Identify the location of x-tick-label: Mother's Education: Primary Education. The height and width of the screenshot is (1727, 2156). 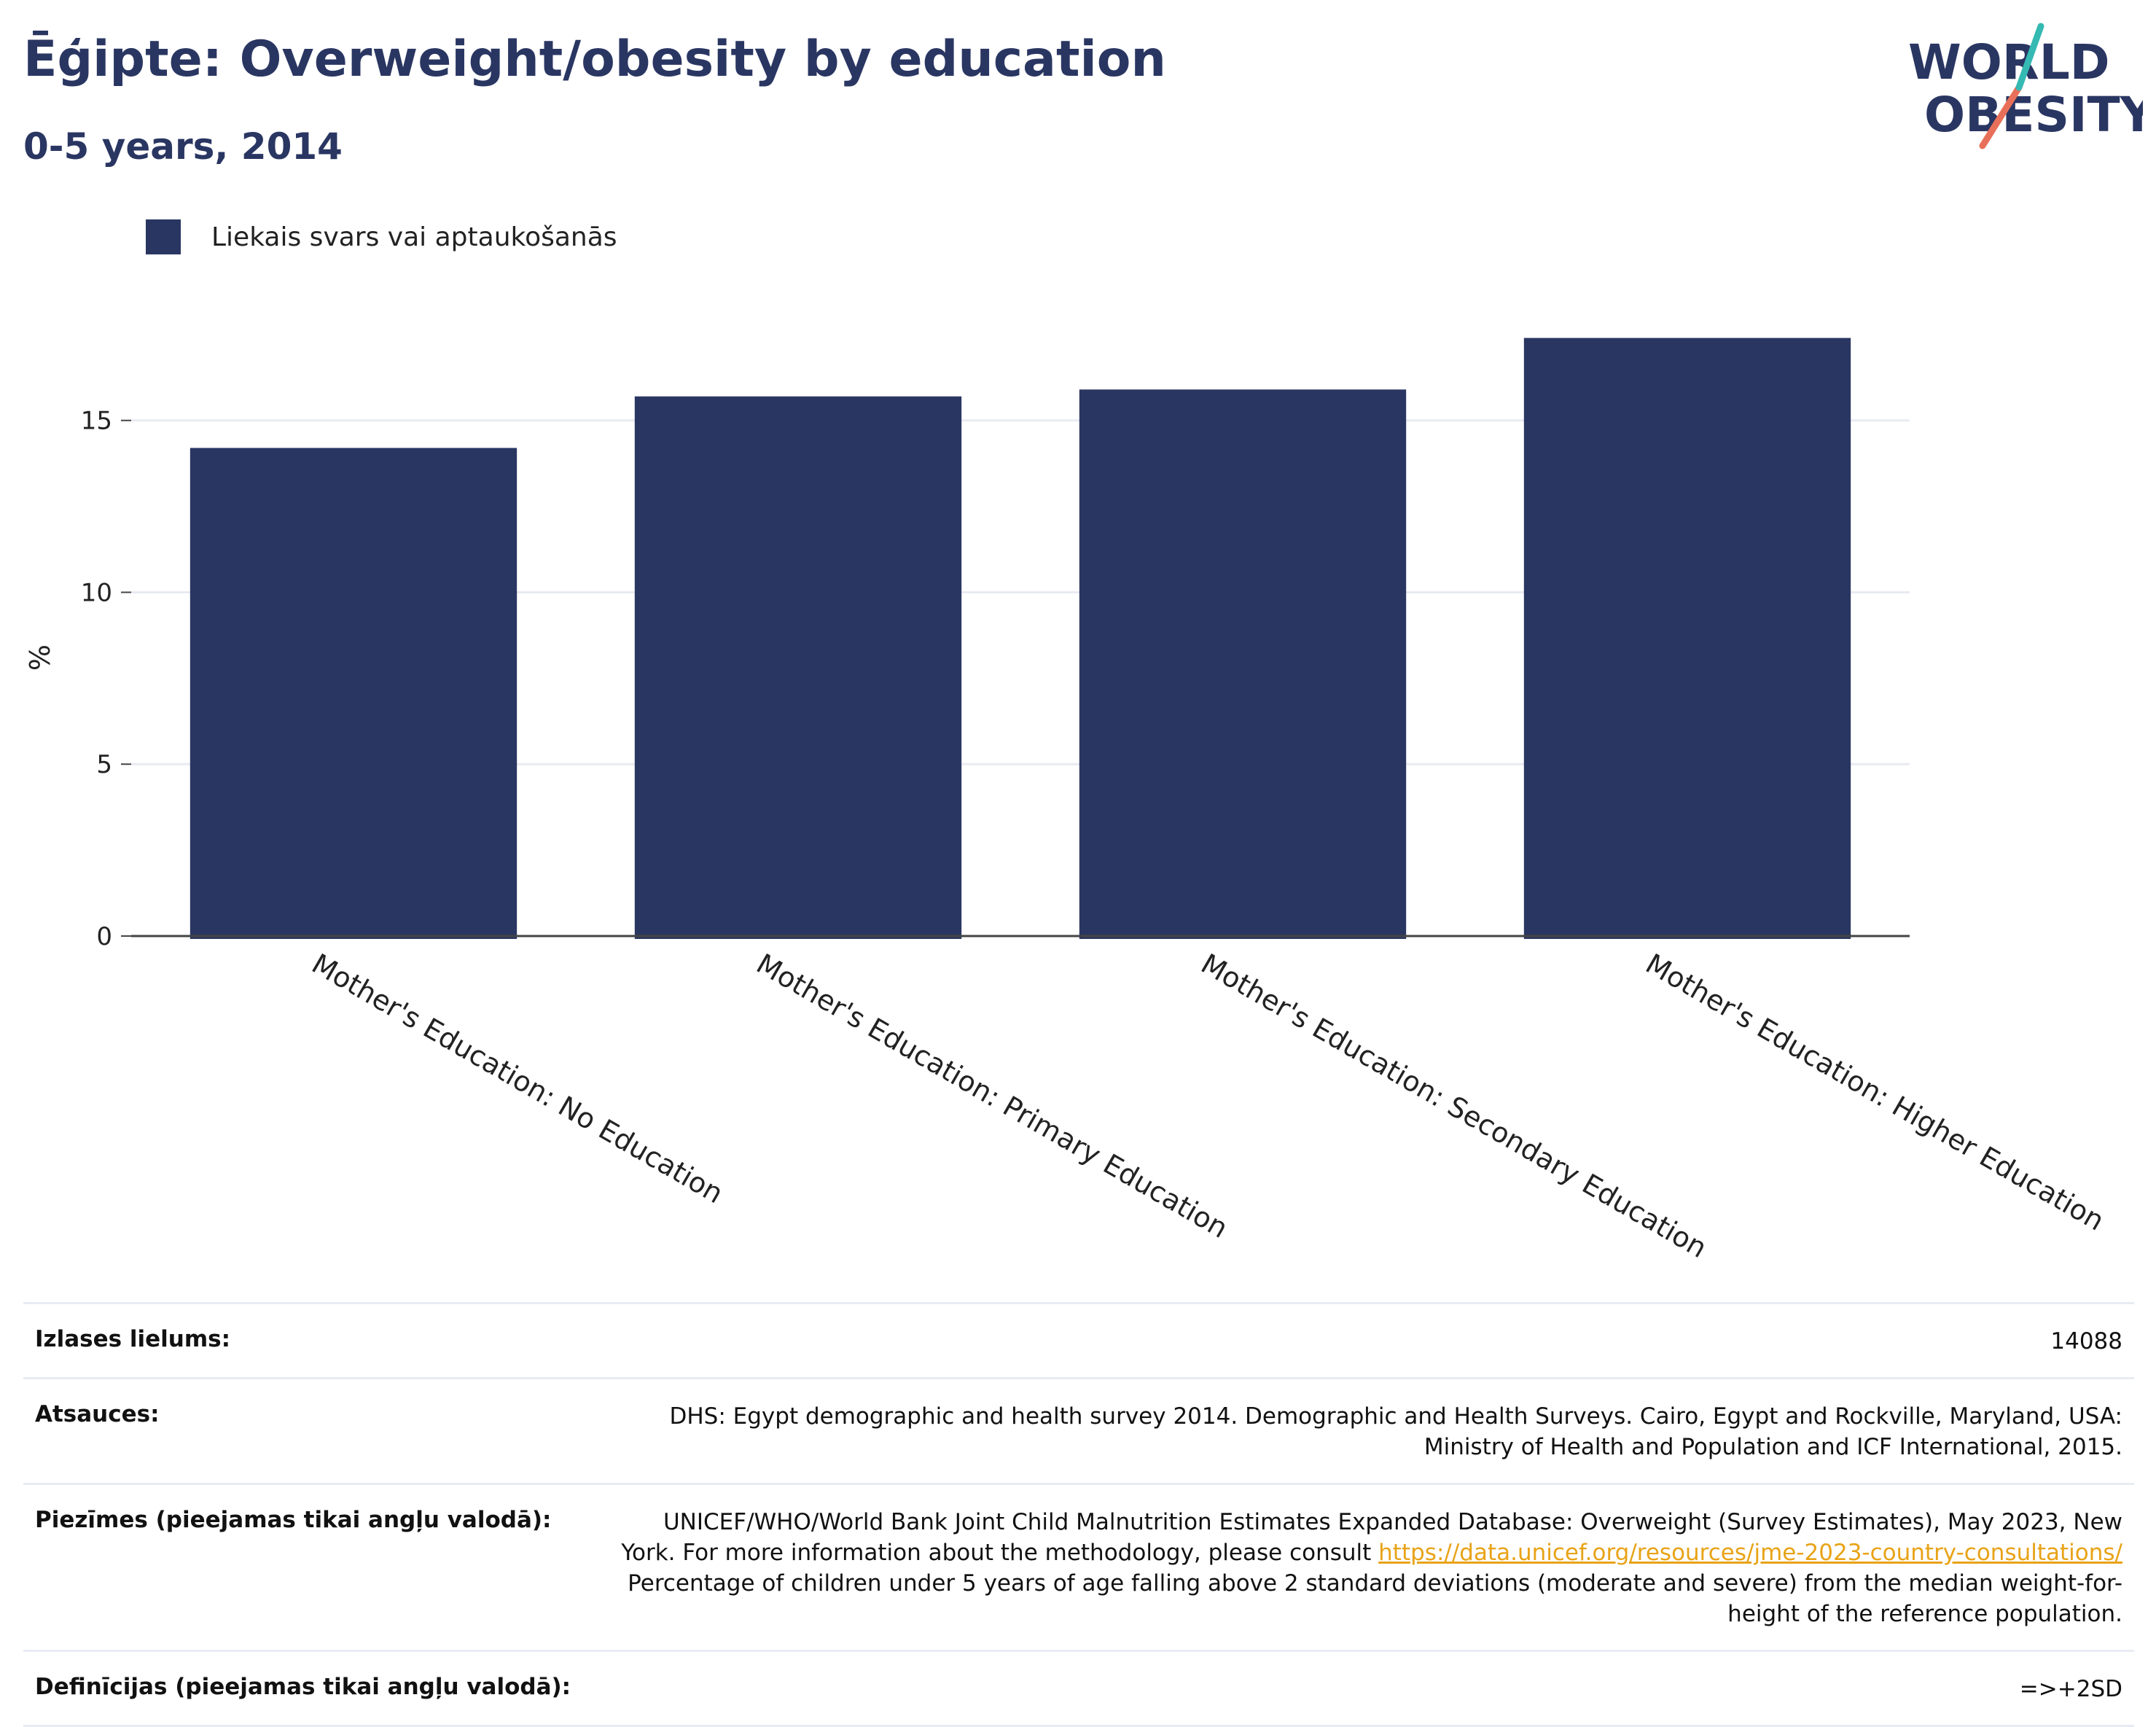
(993, 1096).